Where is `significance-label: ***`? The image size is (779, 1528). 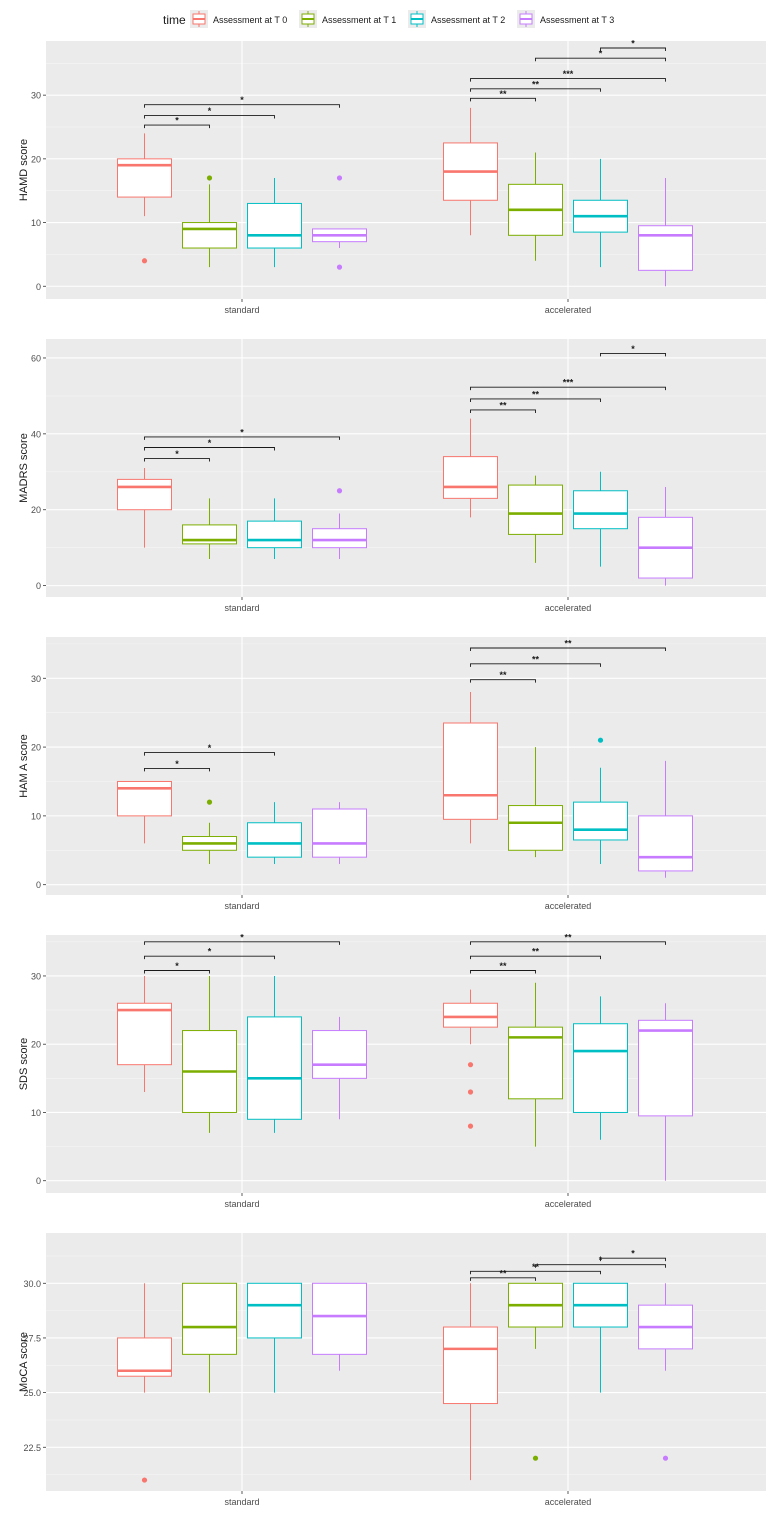 significance-label: *** is located at coordinates (568, 383).